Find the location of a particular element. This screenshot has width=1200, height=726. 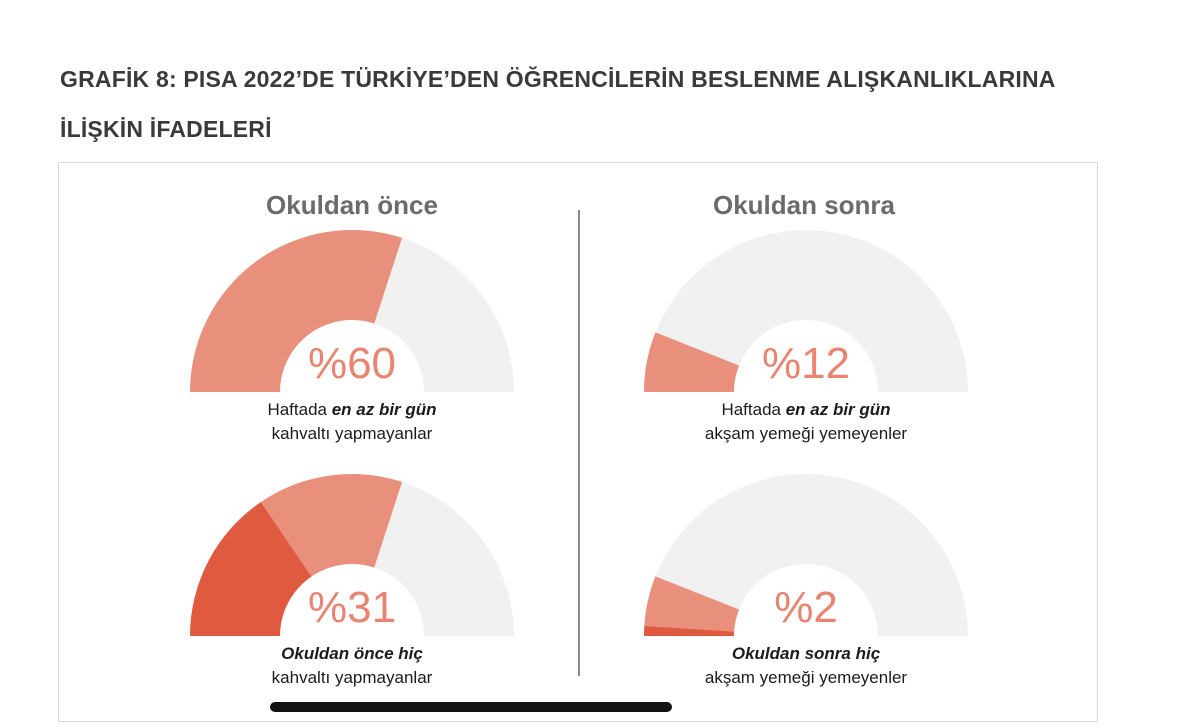

chart-title-line-2: İLİŞKİN İFADELERİ is located at coordinates (166, 129).